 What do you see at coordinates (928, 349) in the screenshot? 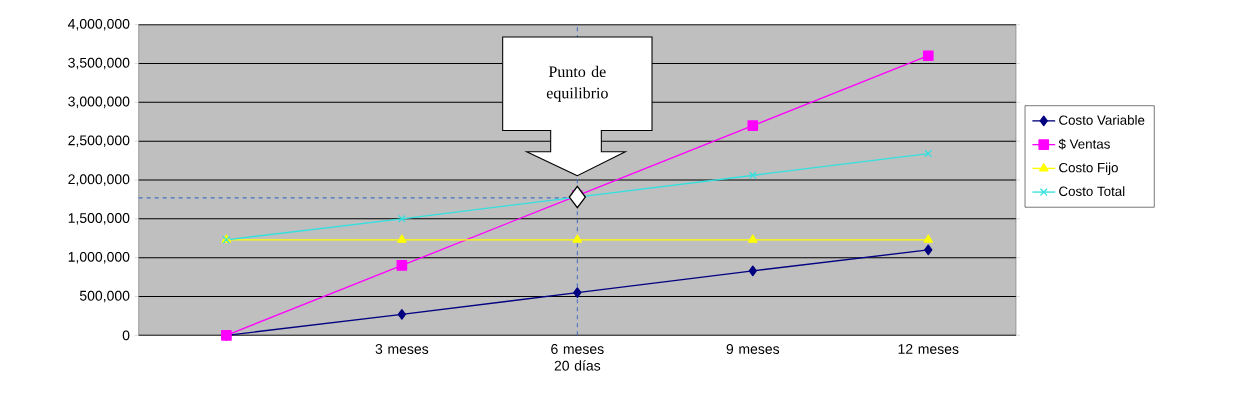
I see `x-tick-label: 12 meses` at bounding box center [928, 349].